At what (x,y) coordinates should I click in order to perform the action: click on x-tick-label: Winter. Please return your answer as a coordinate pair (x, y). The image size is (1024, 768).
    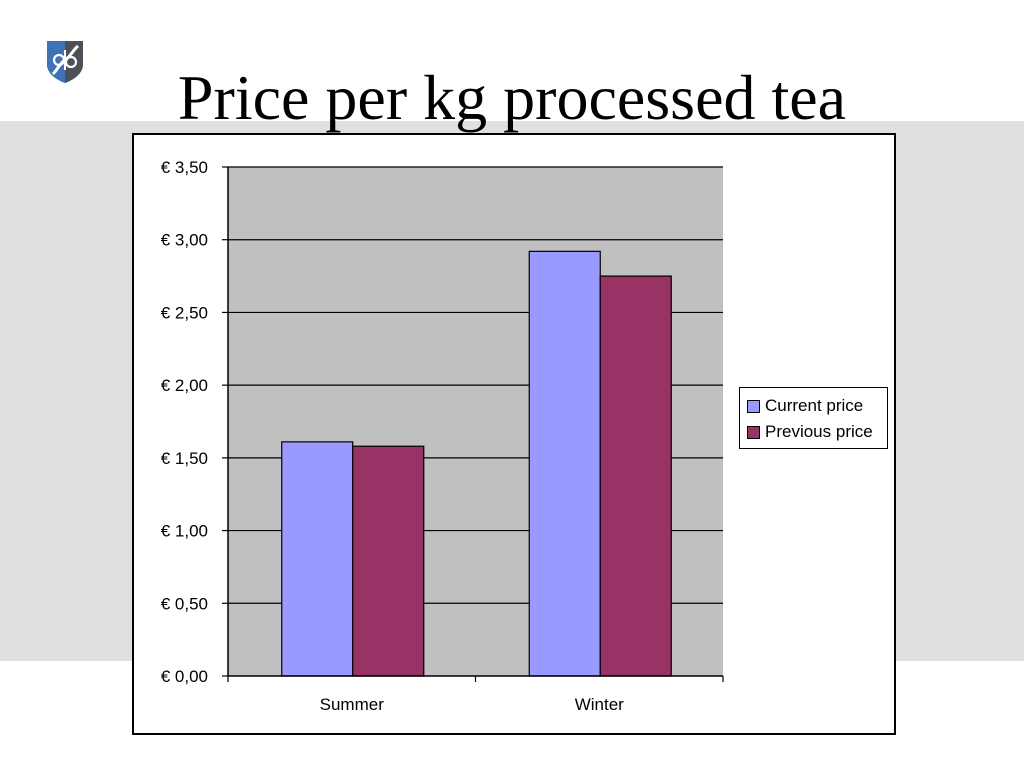
    Looking at the image, I should click on (599, 704).